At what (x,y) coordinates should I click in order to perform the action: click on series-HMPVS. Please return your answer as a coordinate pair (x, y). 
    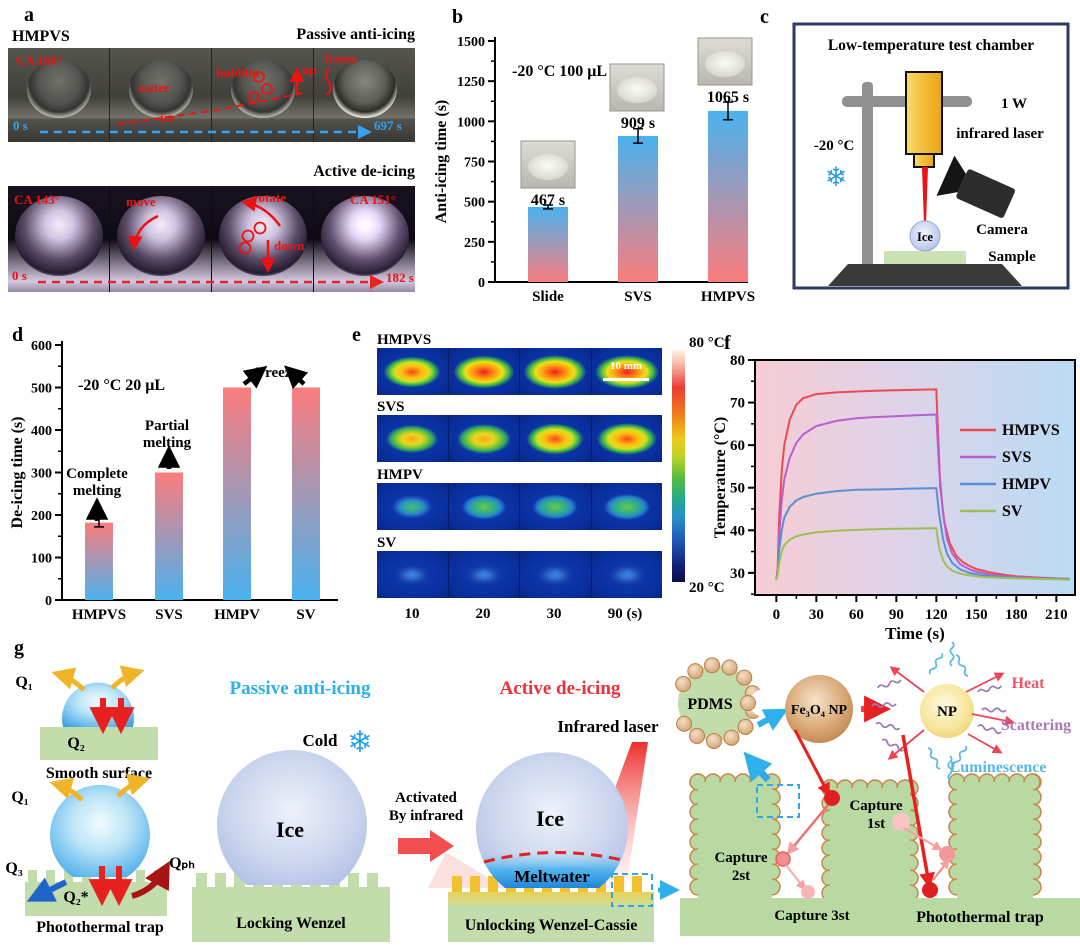
    Looking at the image, I should click on (922, 484).